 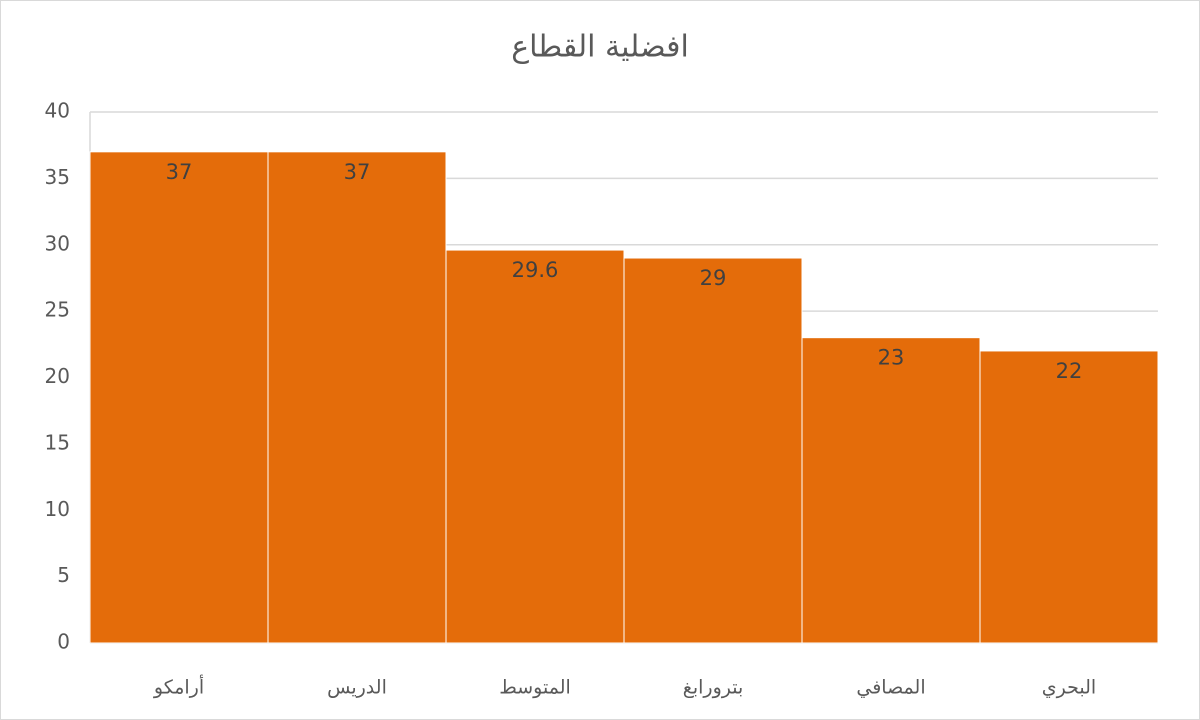 I want to click on chart-title: افضلية القطاع, so click(x=600, y=47).